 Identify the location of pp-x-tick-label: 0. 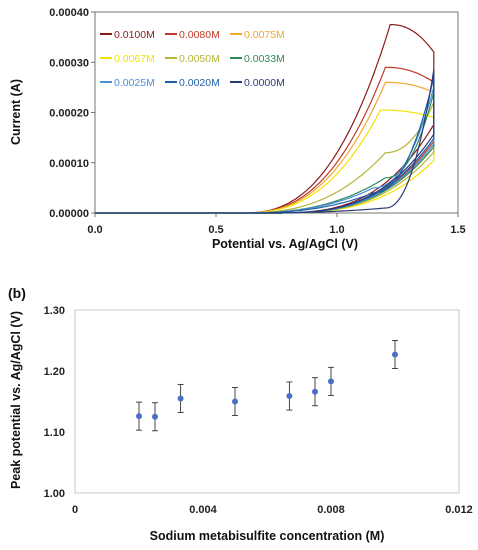
(75, 510).